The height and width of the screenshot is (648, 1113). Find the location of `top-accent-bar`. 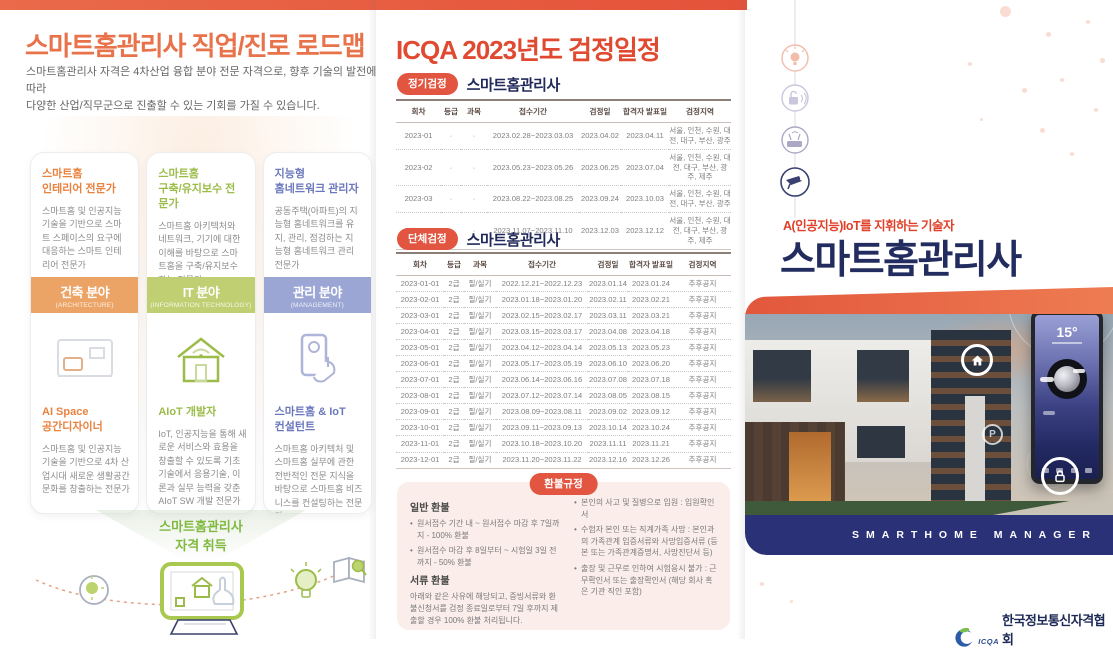

top-accent-bar is located at coordinates (373, 5).